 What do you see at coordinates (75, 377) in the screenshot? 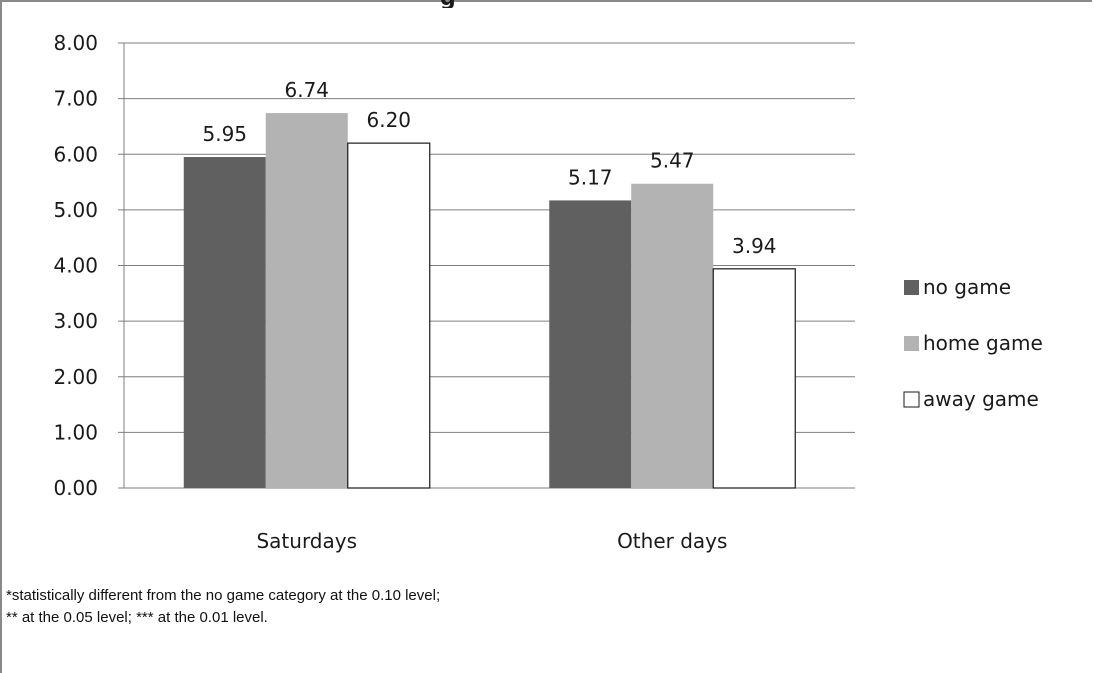
I see `y-tick-label: 2.00` at bounding box center [75, 377].